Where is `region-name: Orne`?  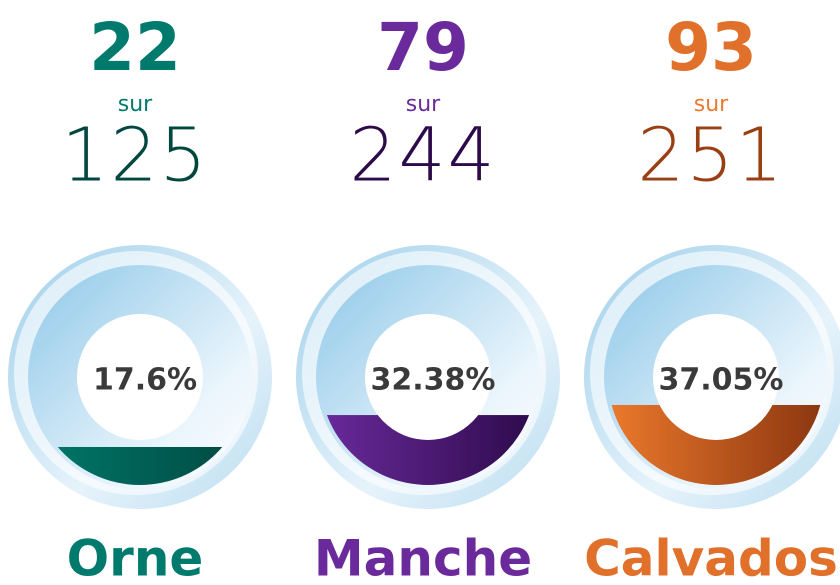
region-name: Orne is located at coordinates (135, 557).